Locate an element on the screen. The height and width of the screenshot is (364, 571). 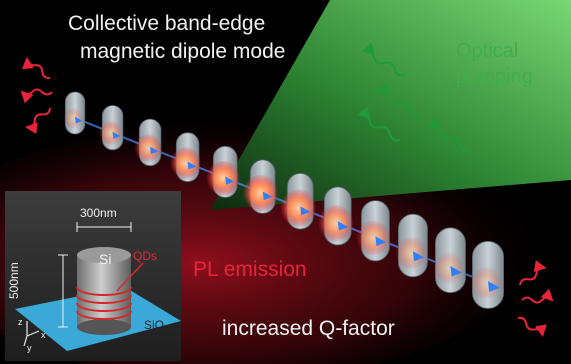
pl-emission-label: PL emission is located at coordinates (250, 269).